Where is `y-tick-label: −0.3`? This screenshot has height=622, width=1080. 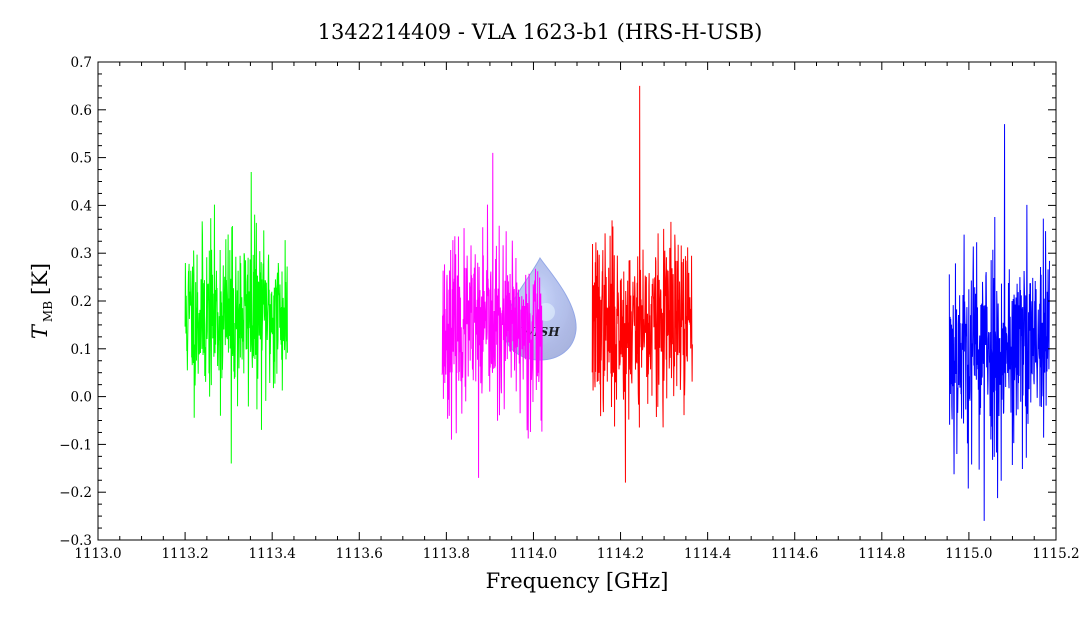 y-tick-label: −0.3 is located at coordinates (75, 541).